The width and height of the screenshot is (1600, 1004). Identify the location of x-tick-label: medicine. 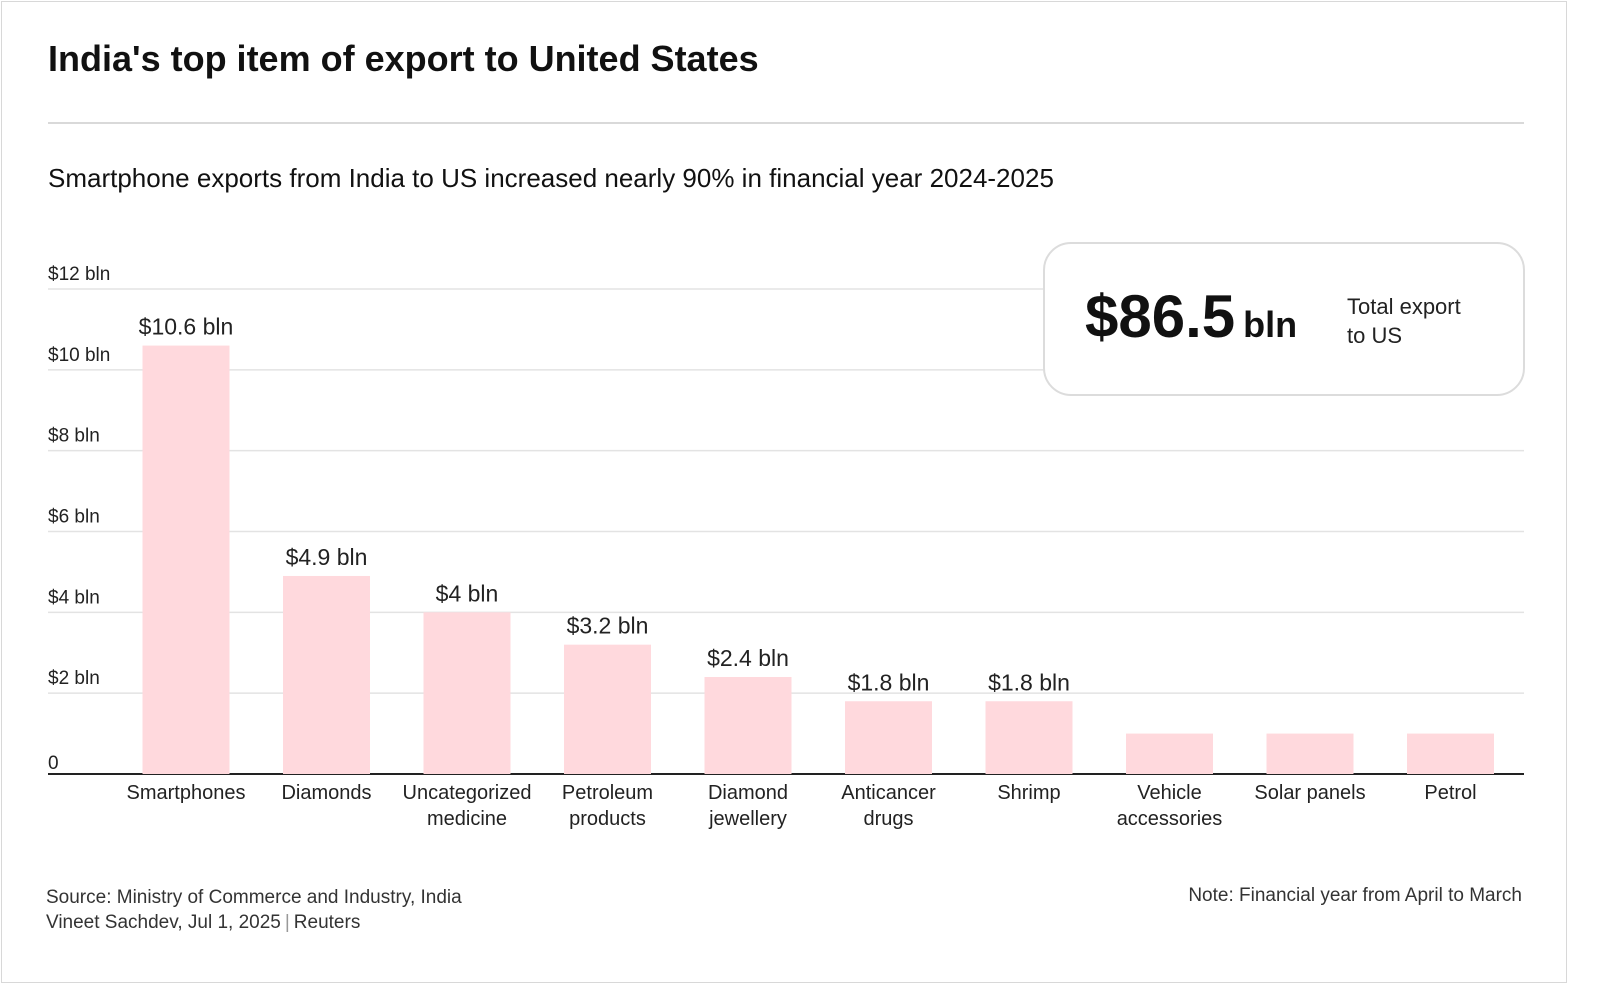
(467, 819).